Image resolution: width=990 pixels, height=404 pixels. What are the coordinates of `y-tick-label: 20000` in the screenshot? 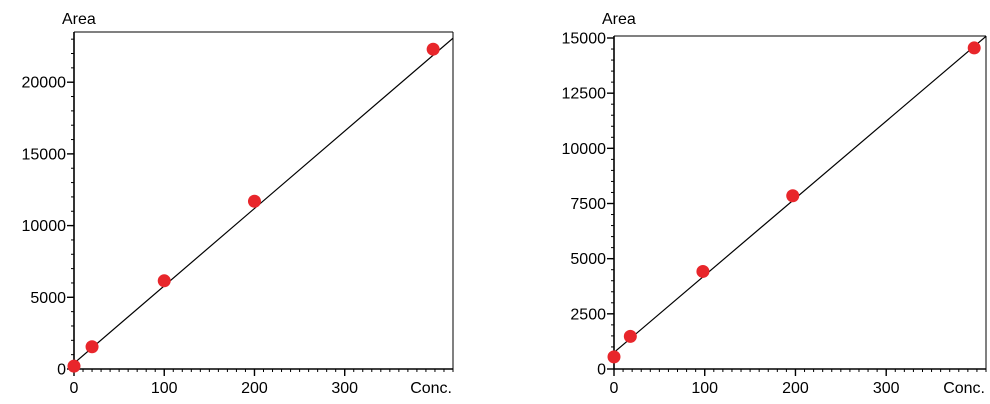 It's located at (44, 83).